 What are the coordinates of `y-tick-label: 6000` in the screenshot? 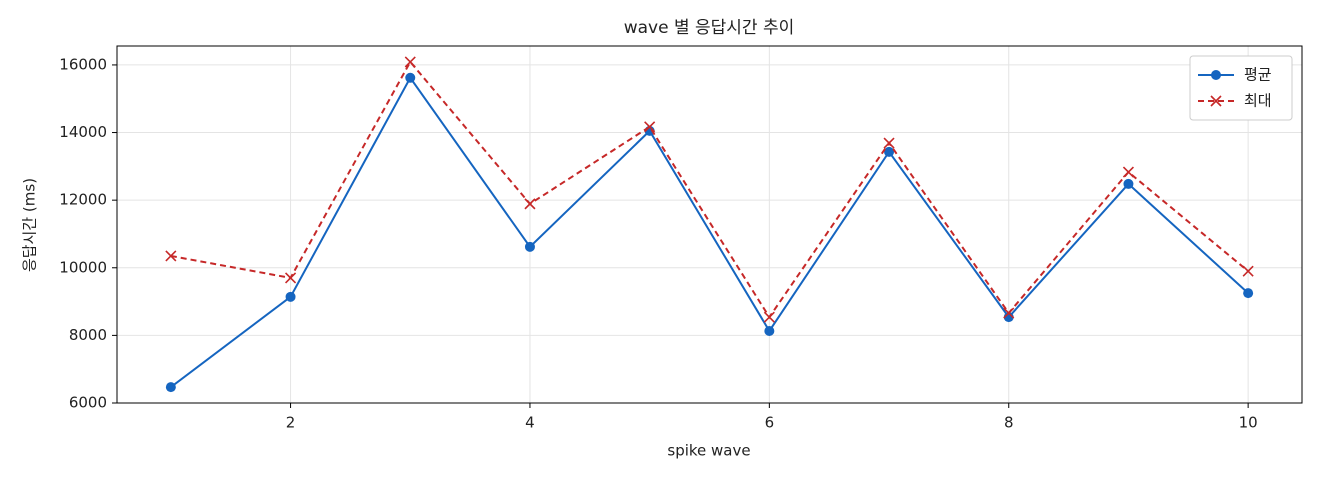 It's located at (88, 403).